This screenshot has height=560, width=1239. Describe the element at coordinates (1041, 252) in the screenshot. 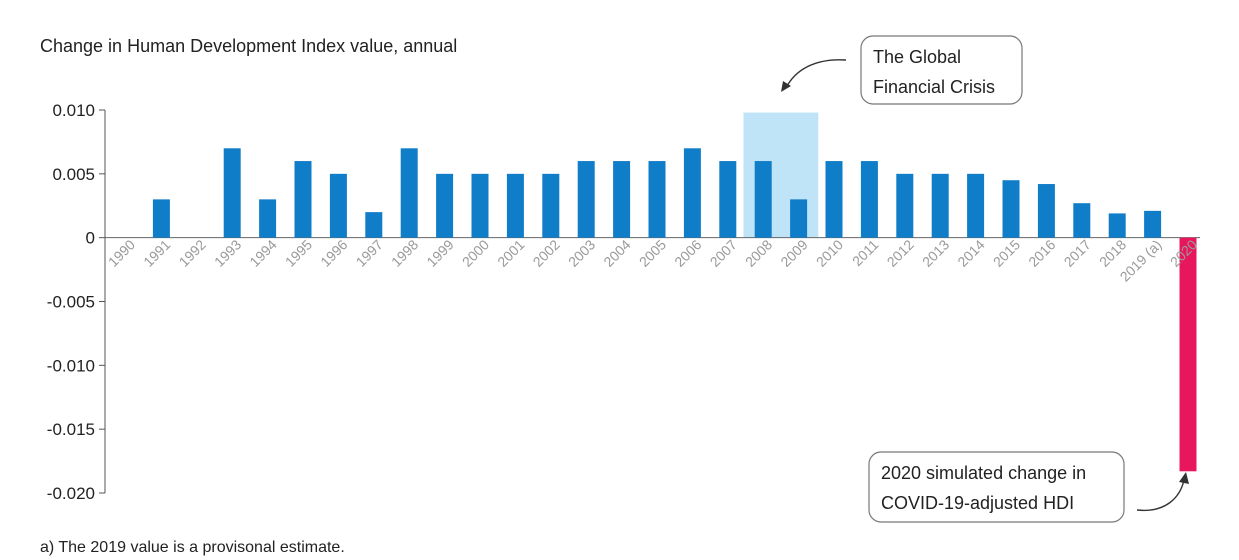

I see `x-tick-label: 2016` at that location.